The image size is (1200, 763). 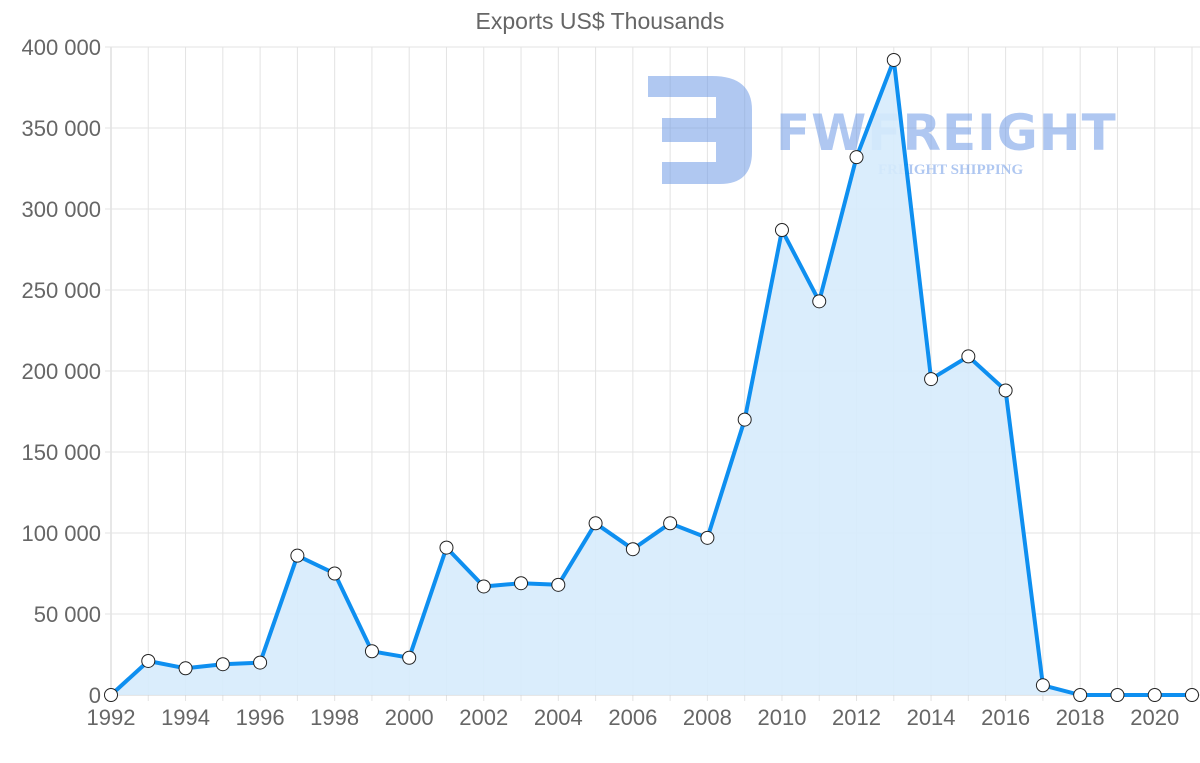 I want to click on x-tick-label: 2014, so click(x=931, y=717).